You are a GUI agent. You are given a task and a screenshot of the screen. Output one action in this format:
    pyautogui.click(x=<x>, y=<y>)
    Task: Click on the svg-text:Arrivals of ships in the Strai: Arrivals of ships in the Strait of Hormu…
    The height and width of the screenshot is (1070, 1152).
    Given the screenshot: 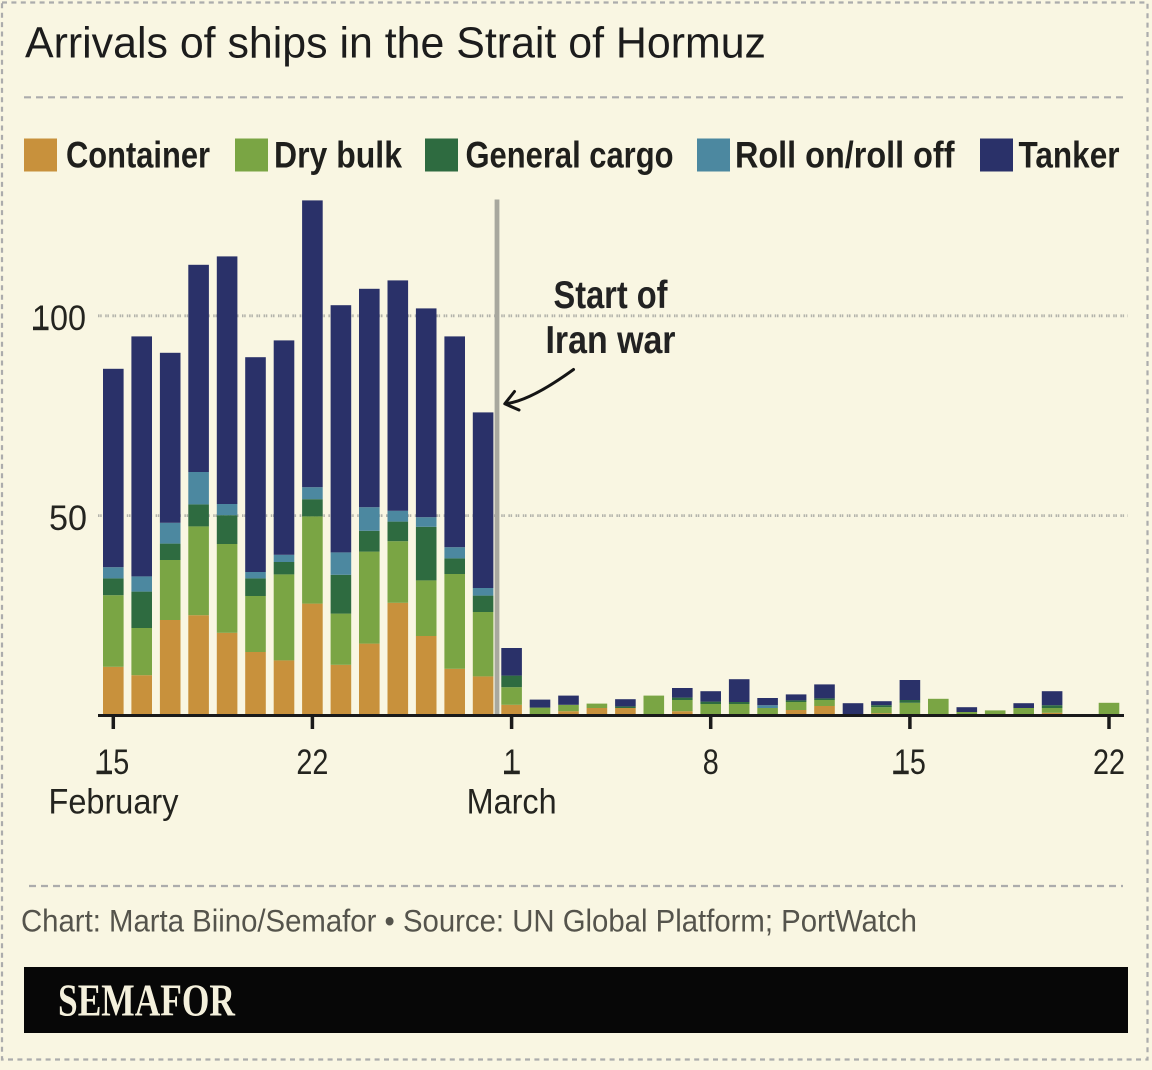 What is the action you would take?
    pyautogui.click(x=395, y=43)
    